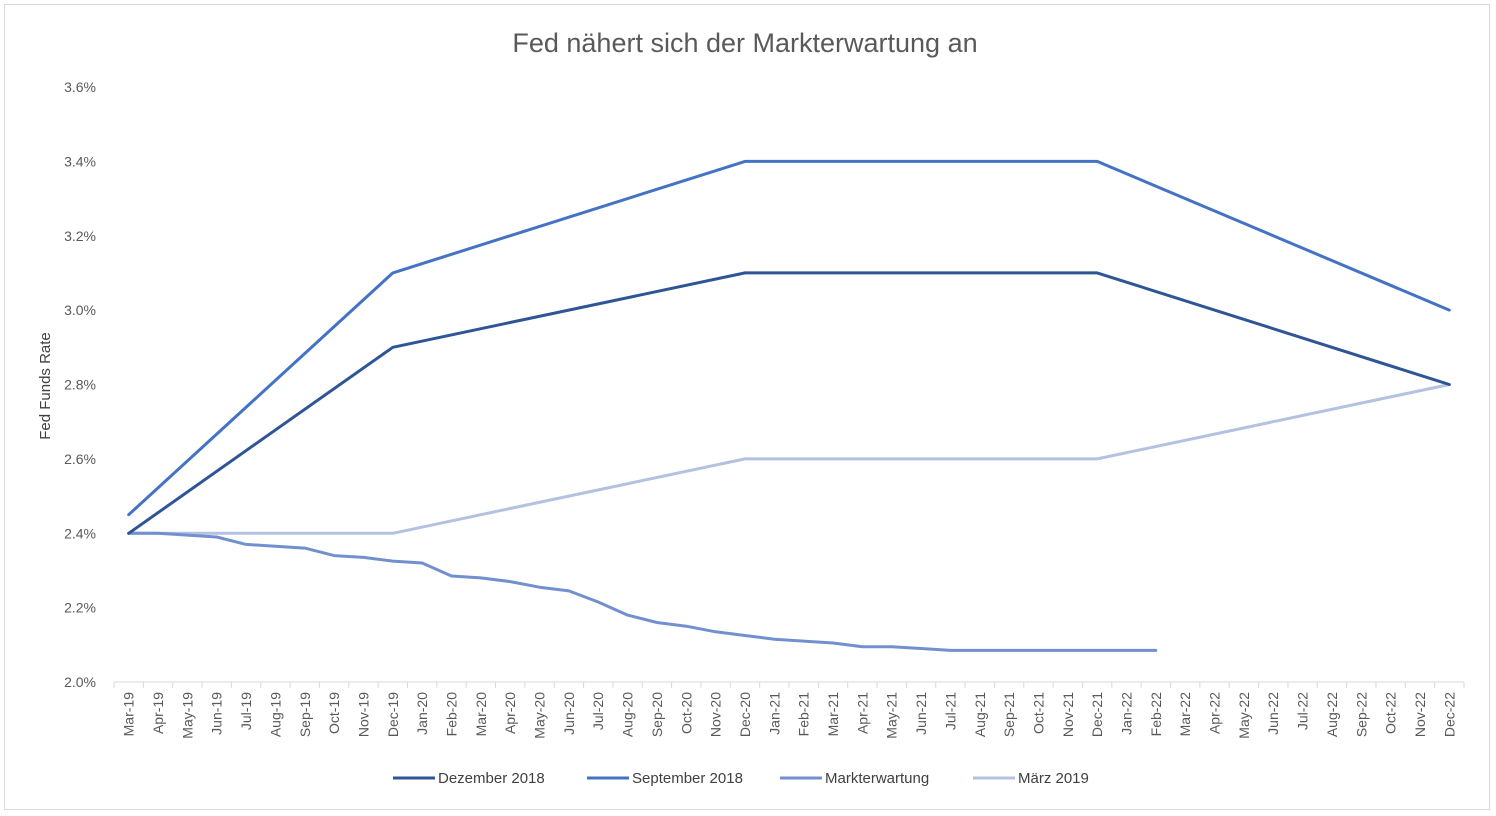 This screenshot has width=1496, height=816. What do you see at coordinates (491, 778) in the screenshot?
I see `legend-label: Dezember 2018` at bounding box center [491, 778].